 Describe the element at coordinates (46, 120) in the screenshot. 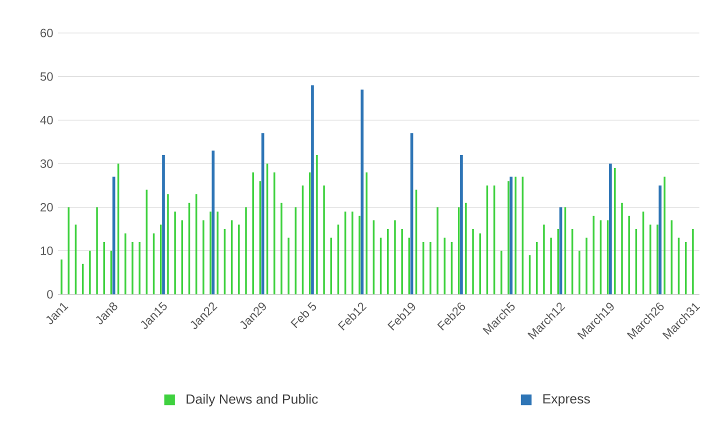

I see `y-tick-label: 40` at that location.